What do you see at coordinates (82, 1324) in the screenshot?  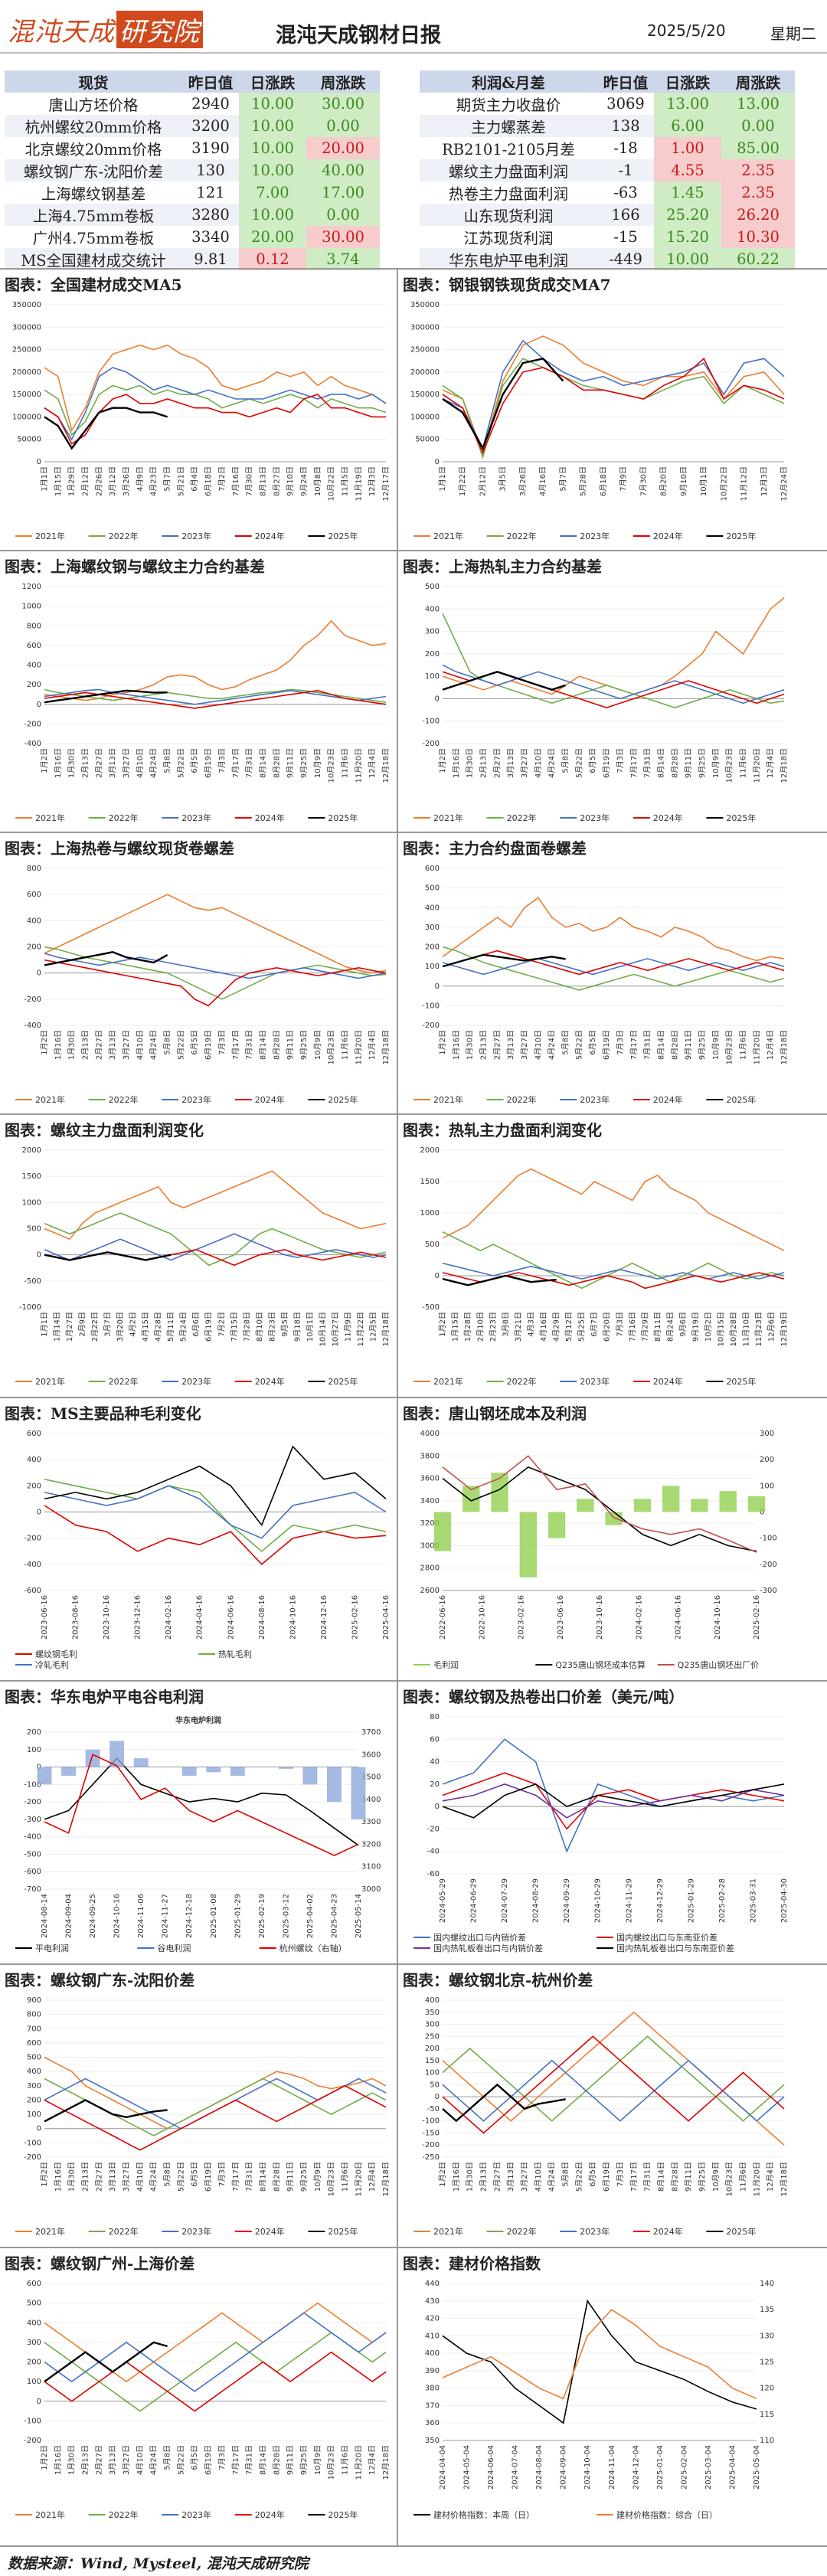 I see `x-tick-label: 2月9日` at bounding box center [82, 1324].